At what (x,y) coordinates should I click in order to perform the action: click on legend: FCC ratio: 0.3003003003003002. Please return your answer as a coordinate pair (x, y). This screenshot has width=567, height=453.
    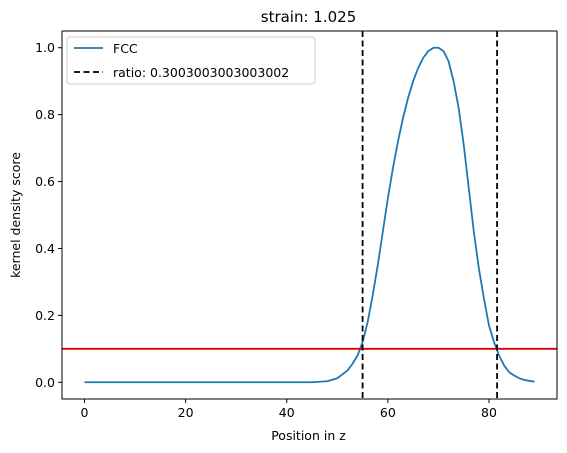
    Looking at the image, I should click on (191, 60).